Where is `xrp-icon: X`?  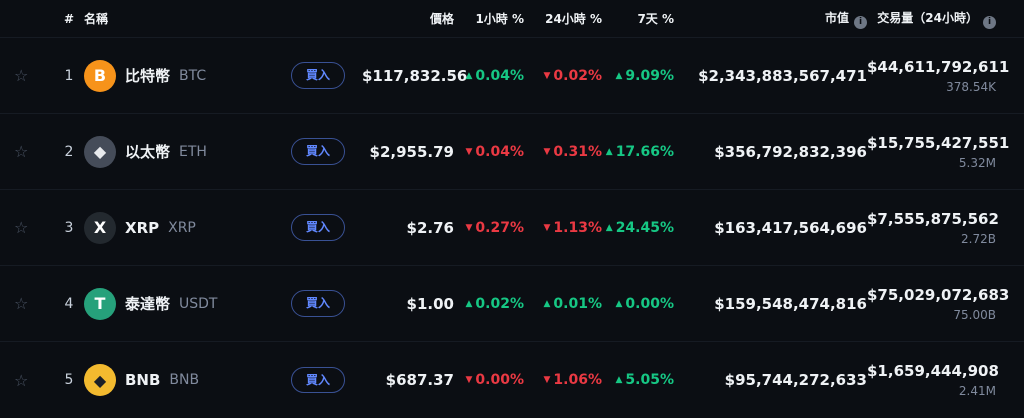 xrp-icon: X is located at coordinates (100, 227).